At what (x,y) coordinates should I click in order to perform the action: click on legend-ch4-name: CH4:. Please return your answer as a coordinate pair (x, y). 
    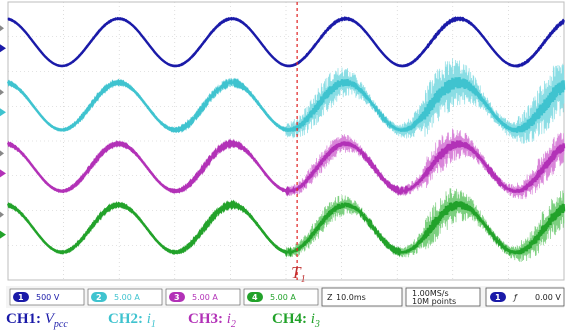
    Looking at the image, I should click on (289, 319).